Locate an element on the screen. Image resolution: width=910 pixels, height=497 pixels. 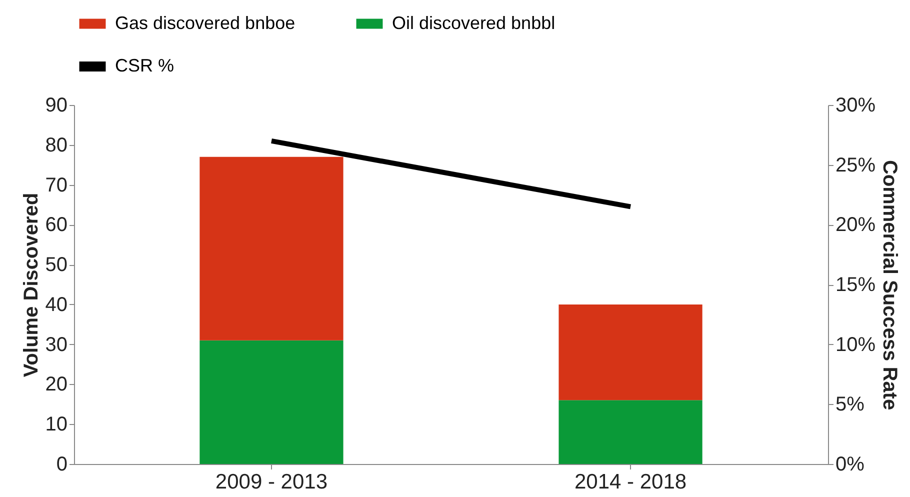
y2-tick-label: 15% is located at coordinates (856, 285).